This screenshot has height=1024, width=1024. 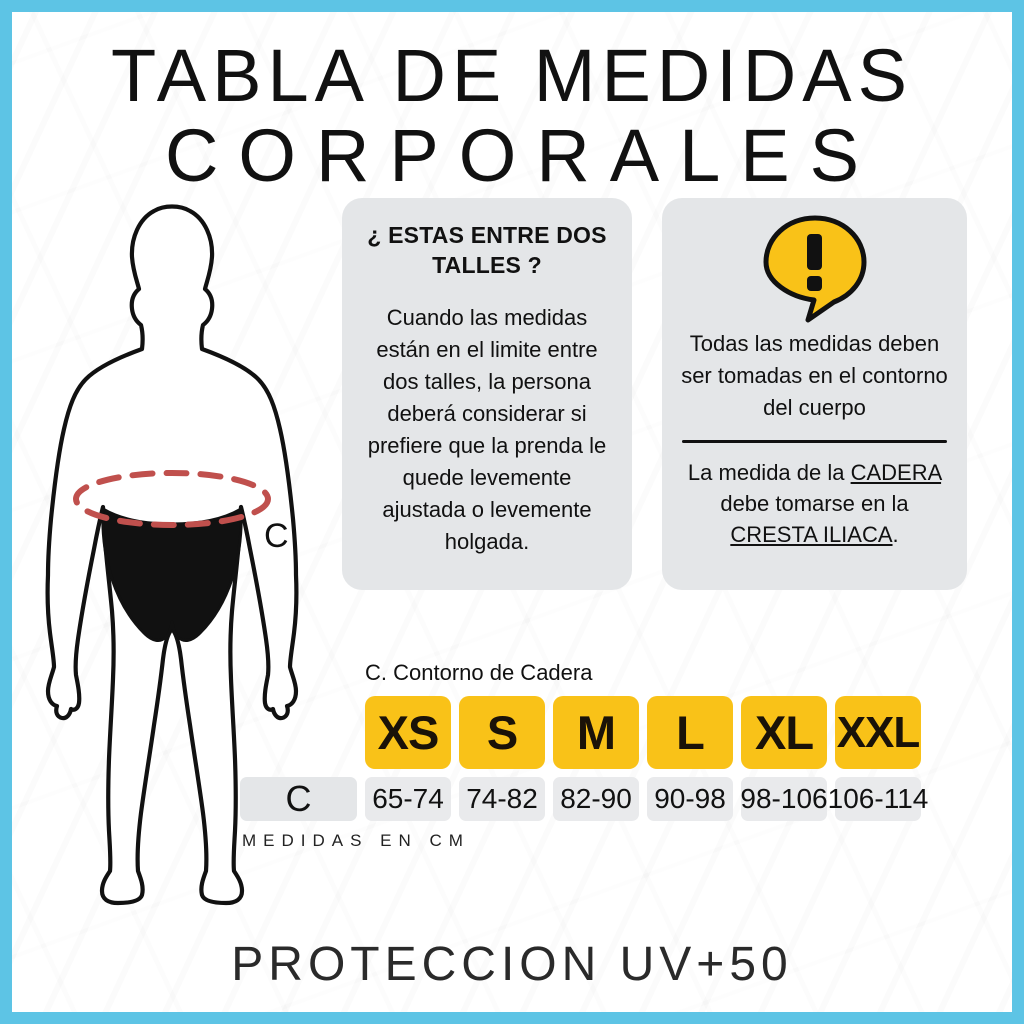 What do you see at coordinates (784, 732) in the screenshot?
I see `size-badge-xl: XL` at bounding box center [784, 732].